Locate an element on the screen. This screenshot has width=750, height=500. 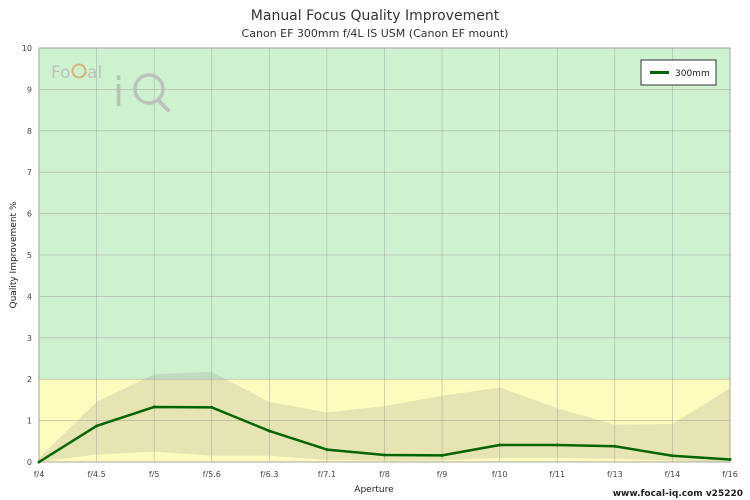
x-axis-label: Aperture is located at coordinates (374, 490).